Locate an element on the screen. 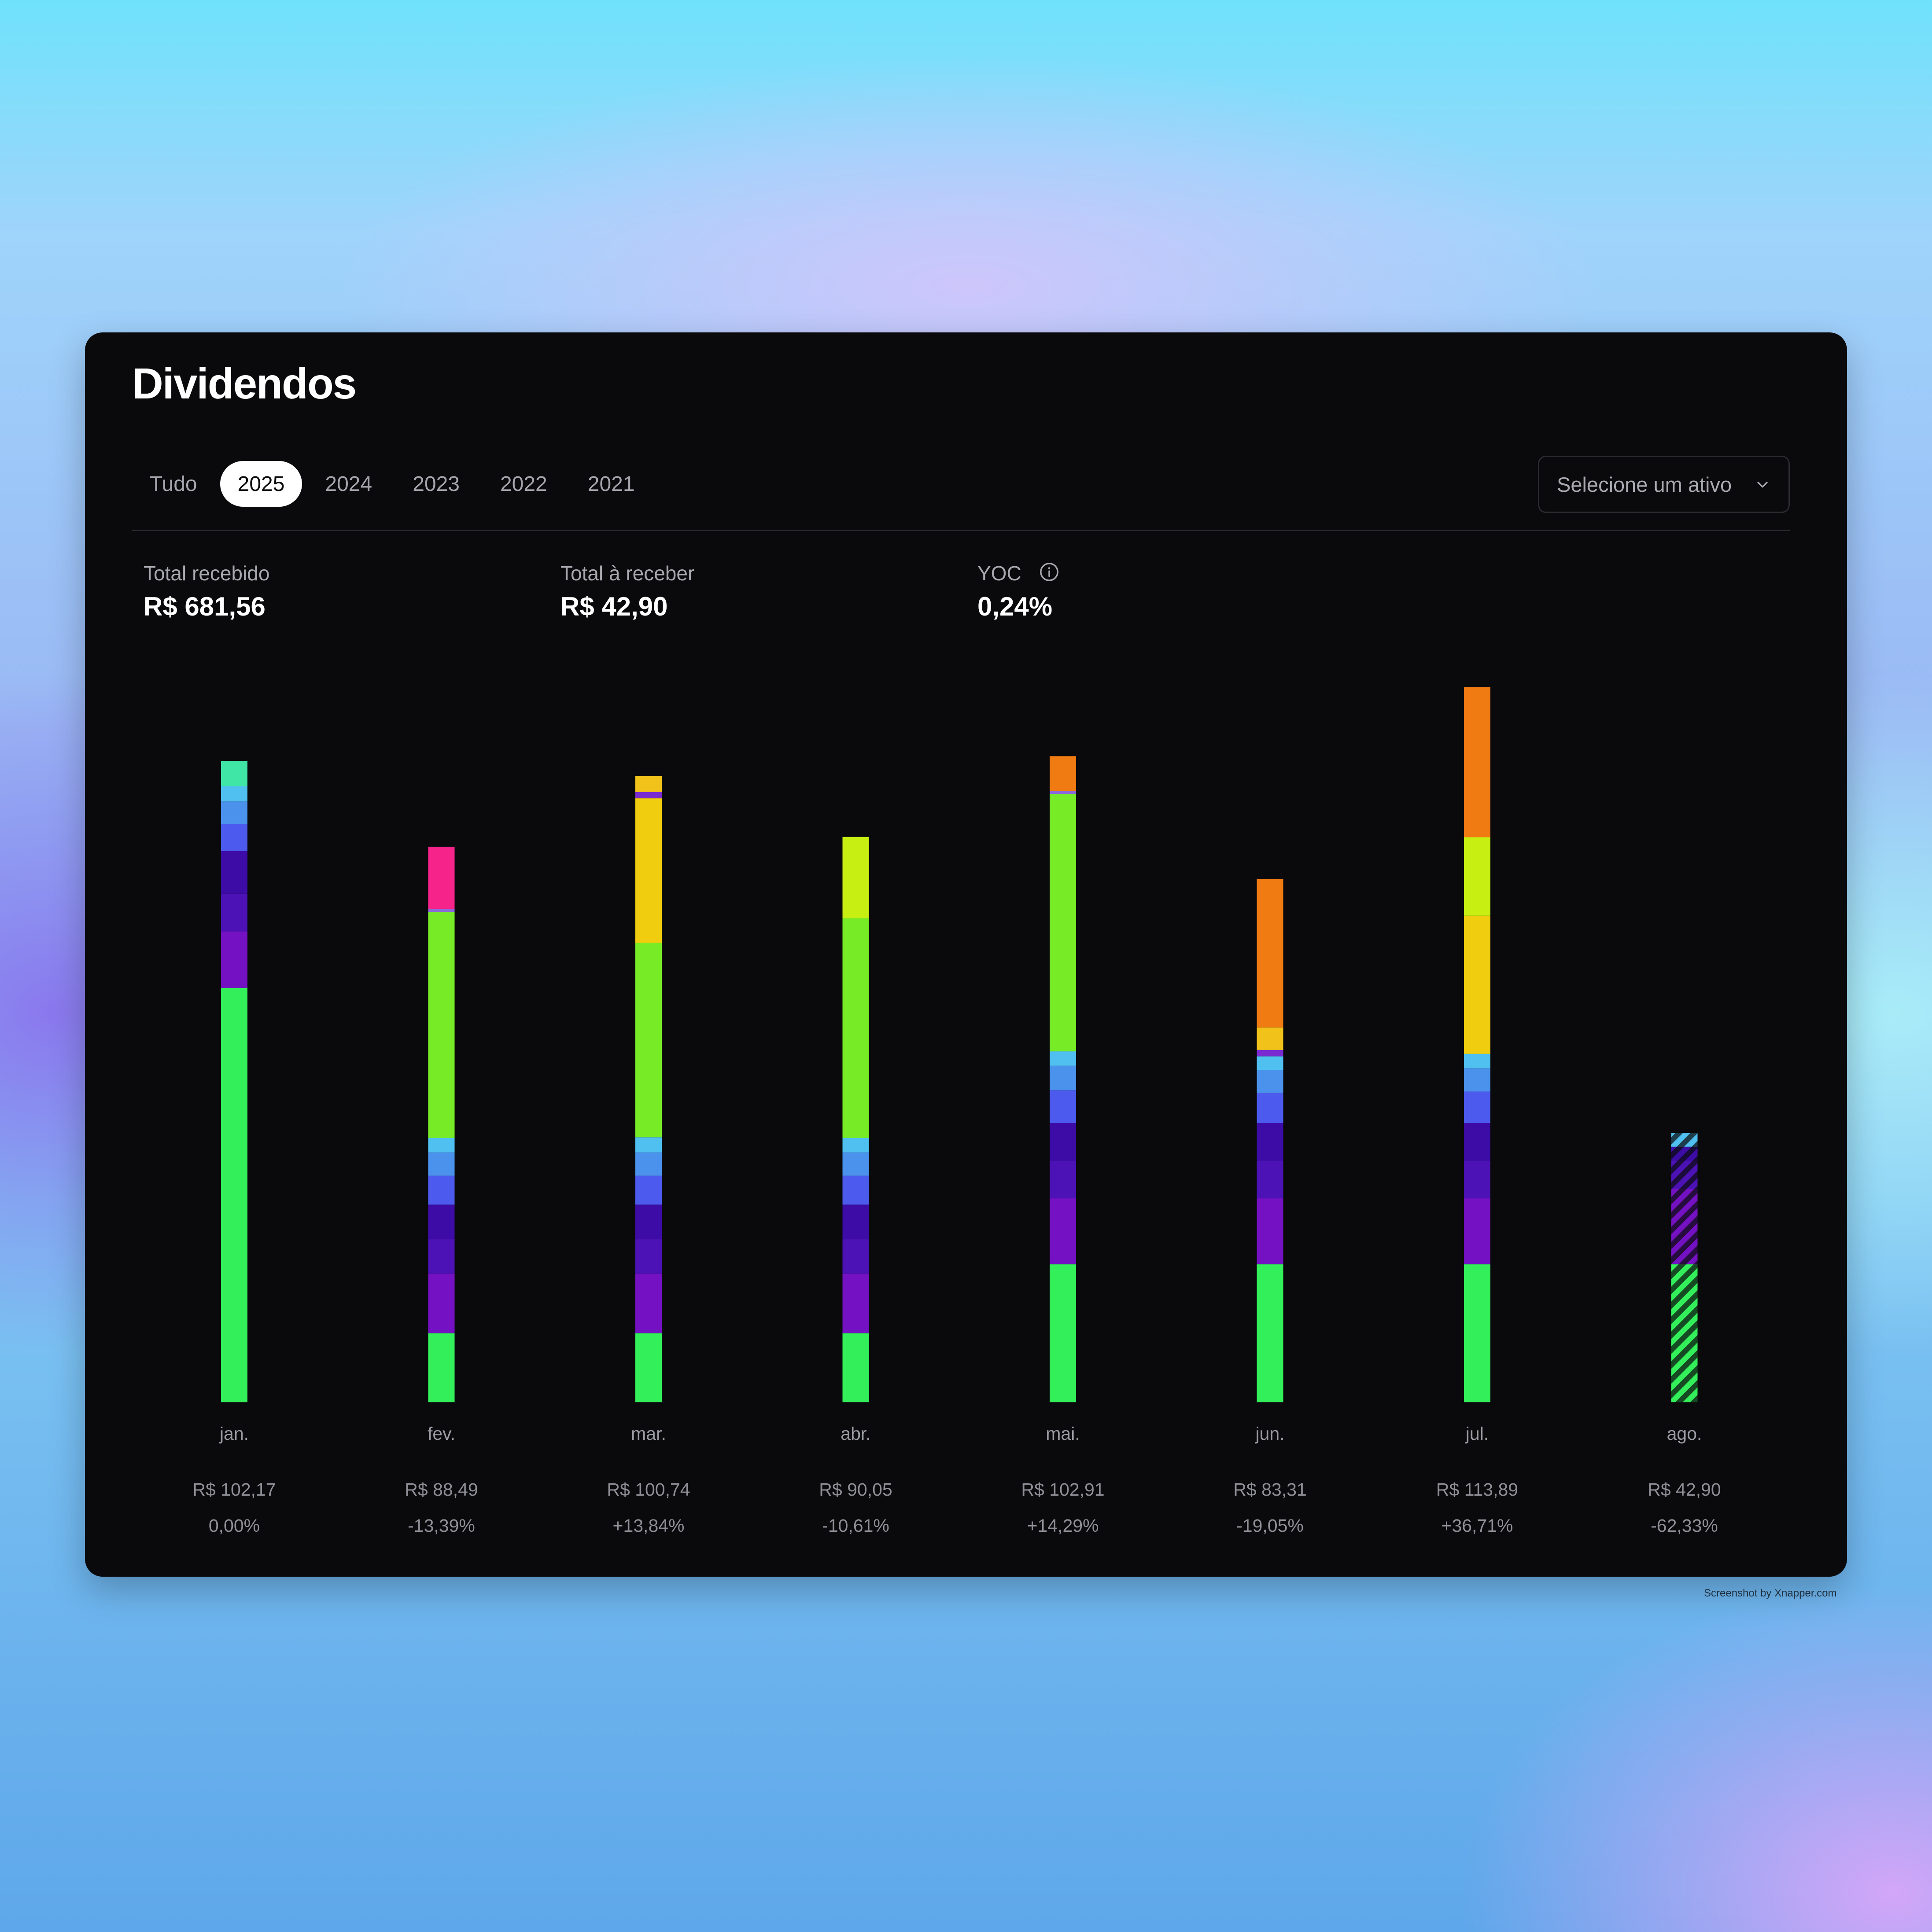 The width and height of the screenshot is (1932, 1932). tab-2023: 2023 is located at coordinates (436, 484).